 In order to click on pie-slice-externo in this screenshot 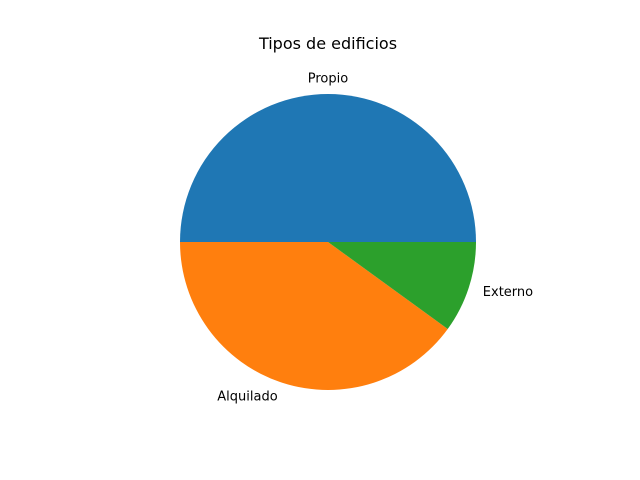, I will do `click(402, 285)`.